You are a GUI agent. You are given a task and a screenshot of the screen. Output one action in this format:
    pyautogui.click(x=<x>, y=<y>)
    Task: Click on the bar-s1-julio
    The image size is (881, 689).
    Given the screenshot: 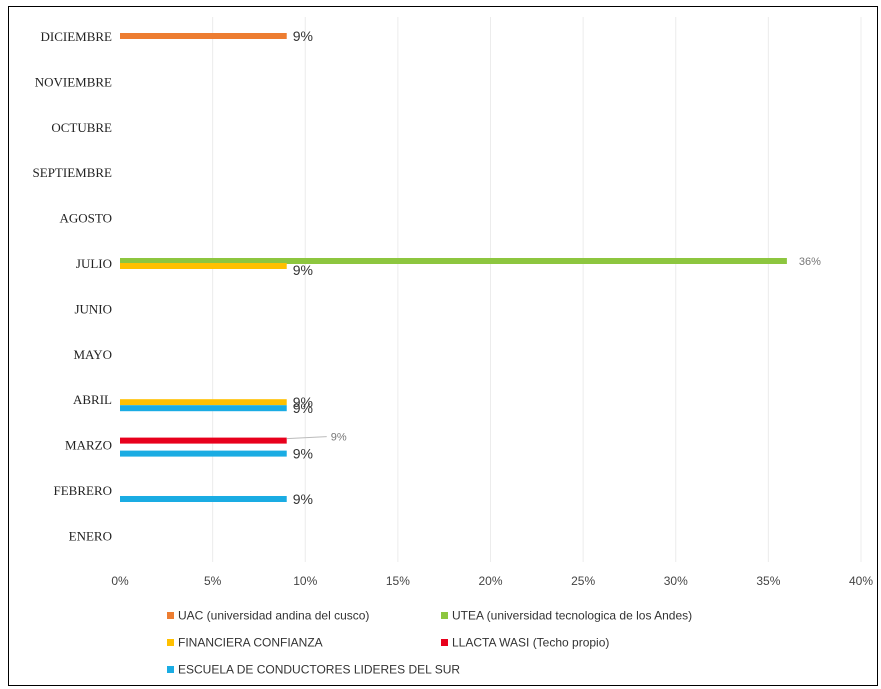 What is the action you would take?
    pyautogui.click(x=453, y=261)
    